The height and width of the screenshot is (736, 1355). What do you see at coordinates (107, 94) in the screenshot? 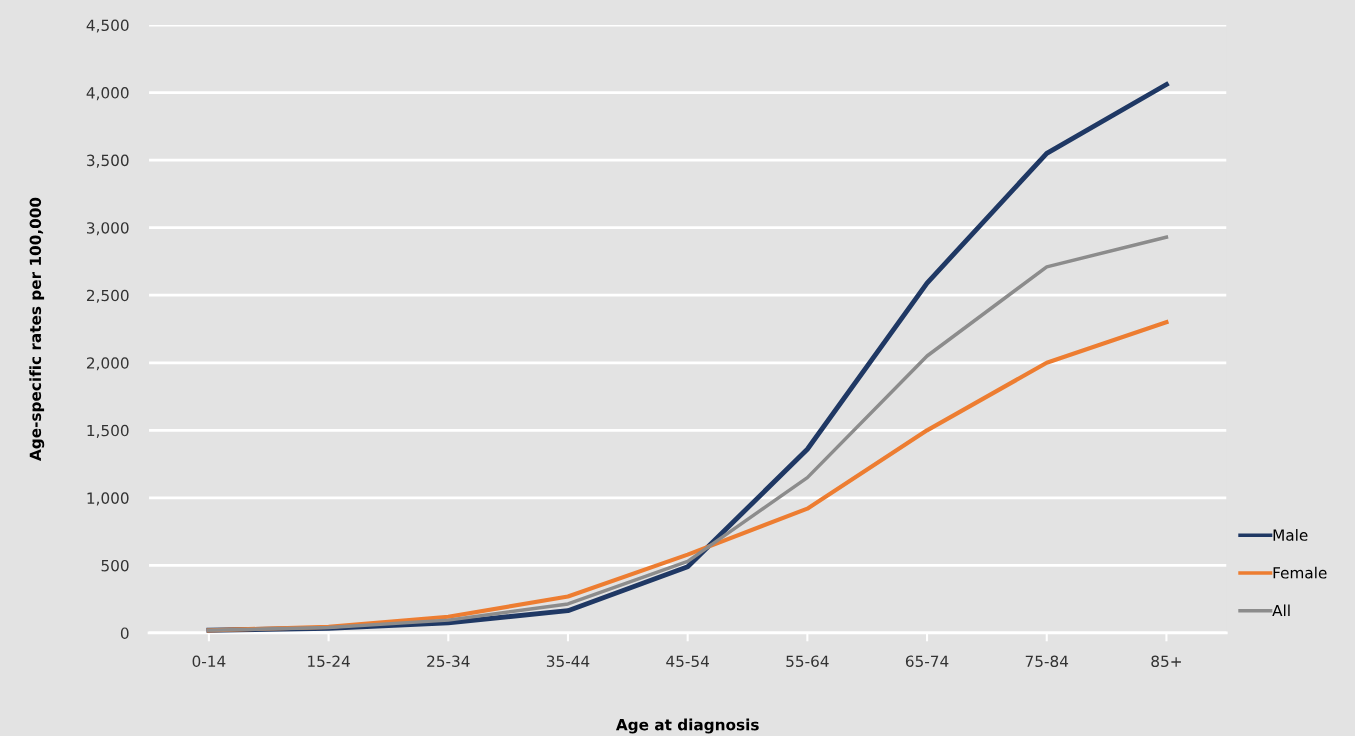
I see `y-tick-label: 4,000` at bounding box center [107, 94].